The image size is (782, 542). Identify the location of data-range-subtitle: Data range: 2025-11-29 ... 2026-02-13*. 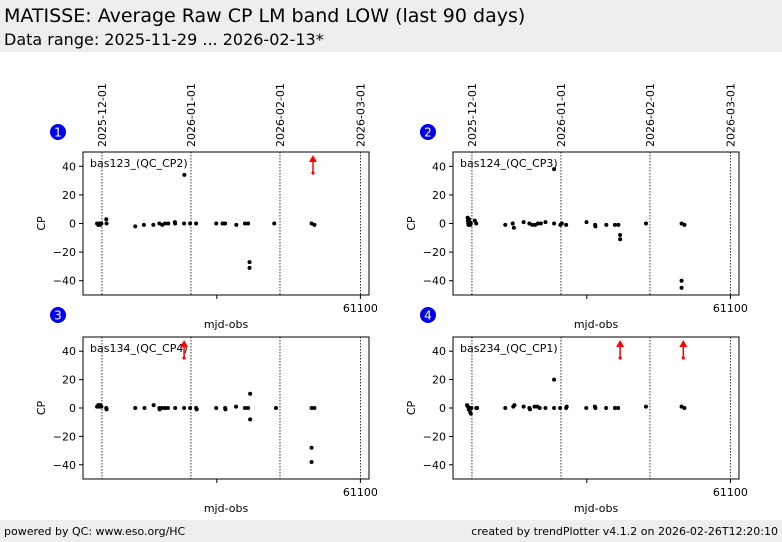
(164, 39).